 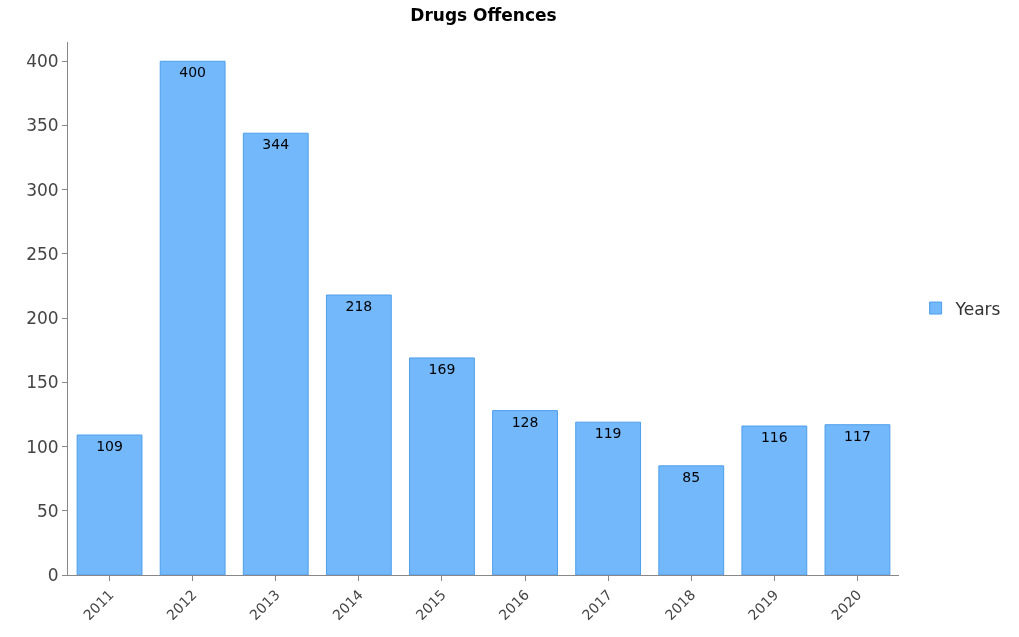 I want to click on data-label: 400, so click(x=193, y=72).